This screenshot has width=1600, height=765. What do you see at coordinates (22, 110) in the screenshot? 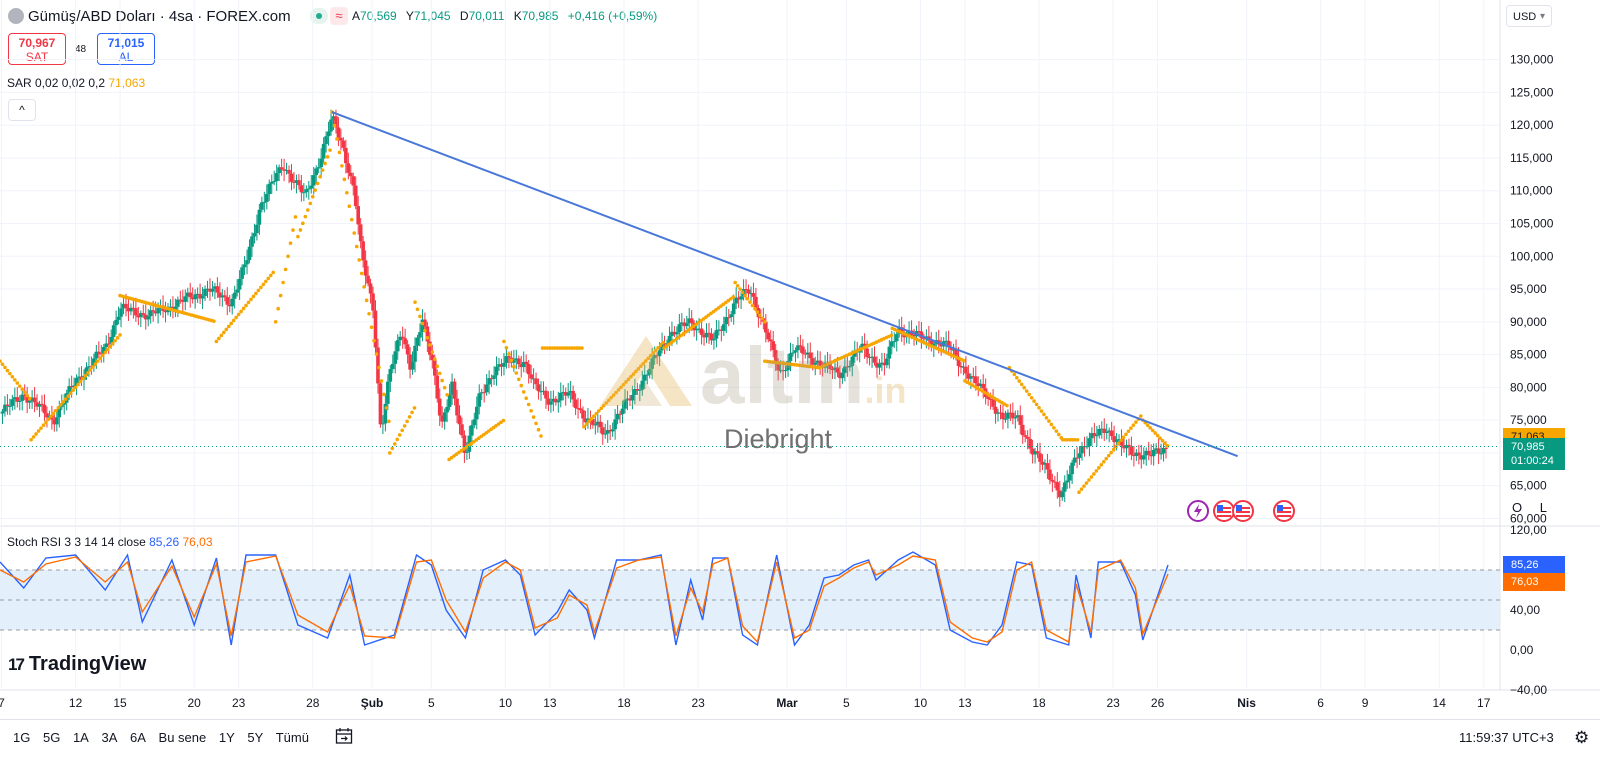
I see `collapse-legend-button: ^` at bounding box center [22, 110].